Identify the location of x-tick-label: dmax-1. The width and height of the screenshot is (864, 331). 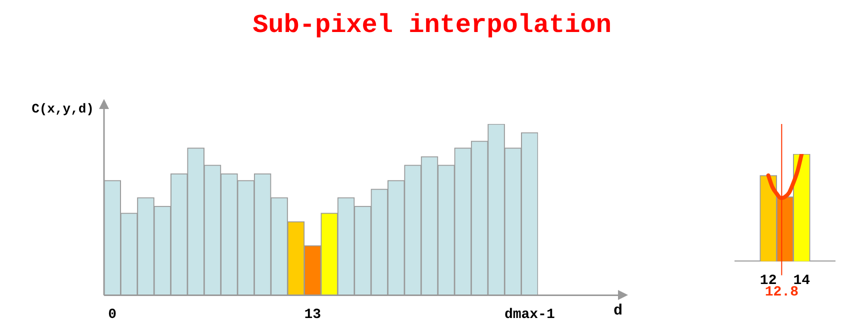
(529, 315).